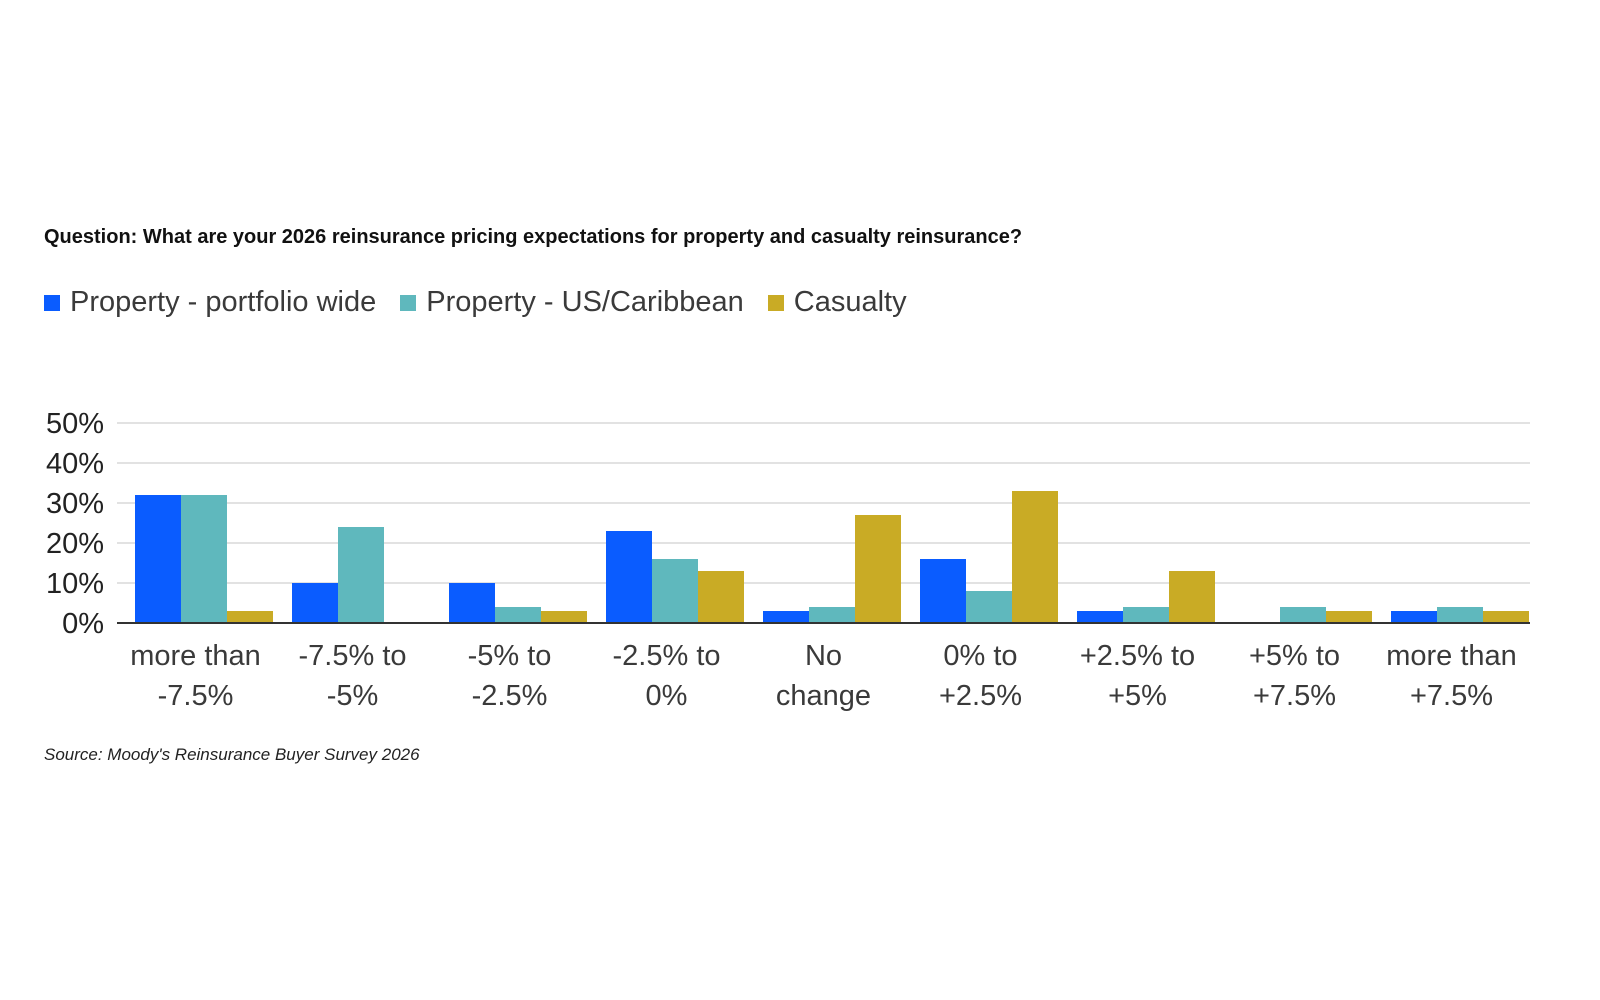 Image resolution: width=1600 pixels, height=1000 pixels. Describe the element at coordinates (980, 676) in the screenshot. I see `x-tick-label: 0% to +2.5%` at that location.